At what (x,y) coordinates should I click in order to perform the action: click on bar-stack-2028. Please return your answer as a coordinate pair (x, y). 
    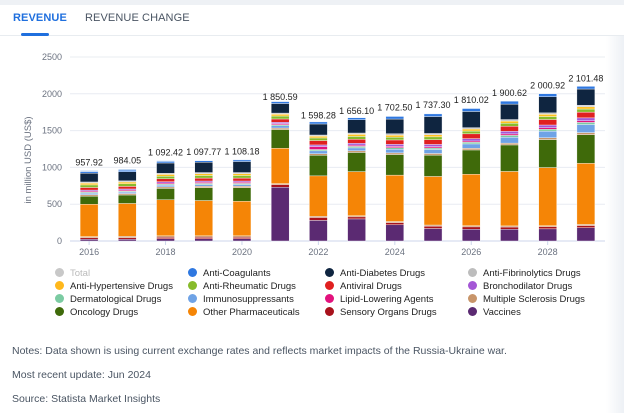
    Looking at the image, I should click on (547, 167).